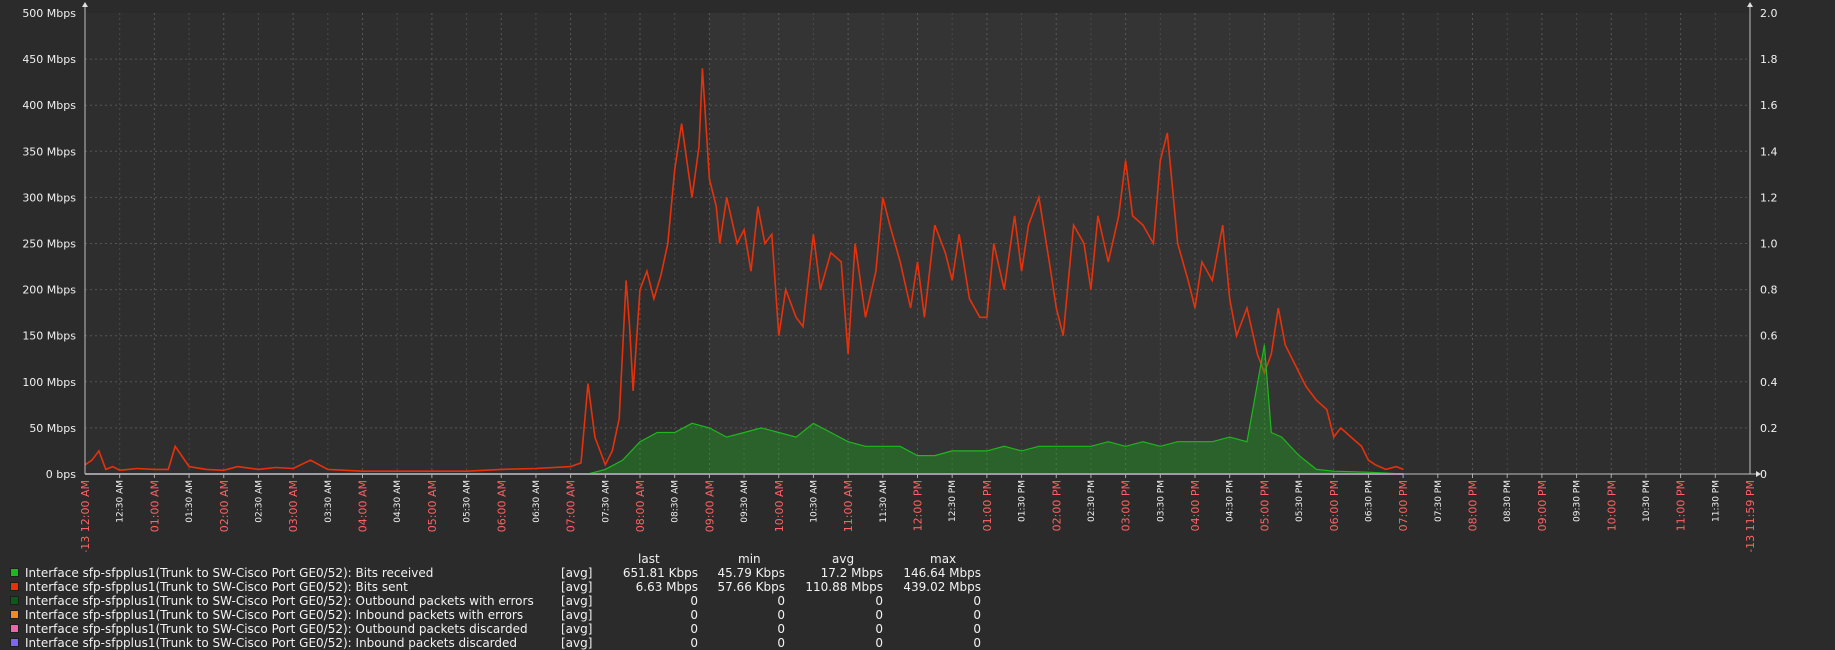 Image resolution: width=1835 pixels, height=650 pixels. Describe the element at coordinates (1716, 501) in the screenshot. I see `x-tick-label: 11:30 PM` at that location.